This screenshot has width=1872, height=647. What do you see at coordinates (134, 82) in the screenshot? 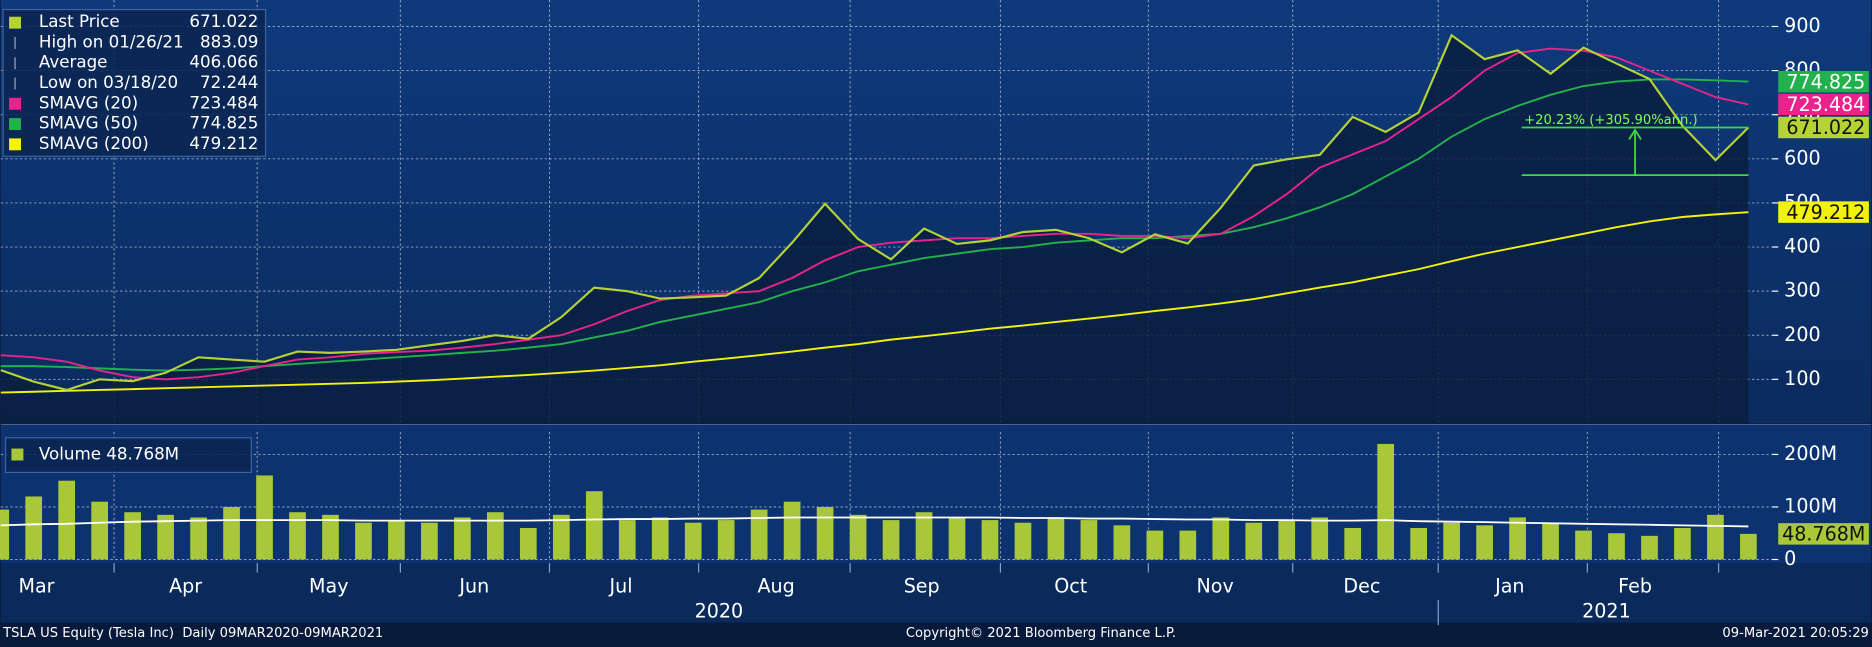
I see `legend-box` at bounding box center [134, 82].